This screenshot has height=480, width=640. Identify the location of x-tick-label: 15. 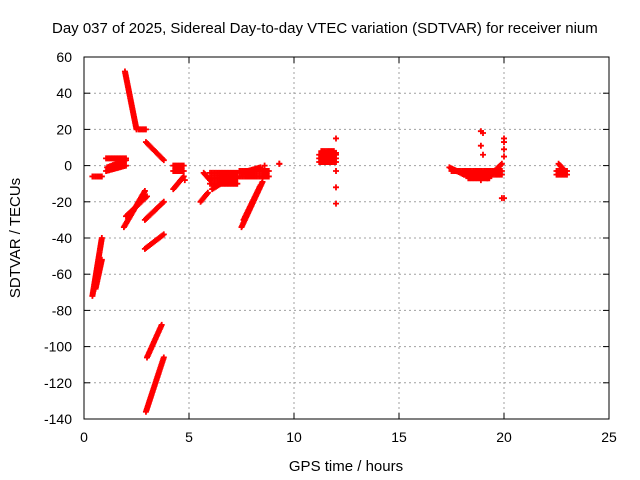
(399, 437).